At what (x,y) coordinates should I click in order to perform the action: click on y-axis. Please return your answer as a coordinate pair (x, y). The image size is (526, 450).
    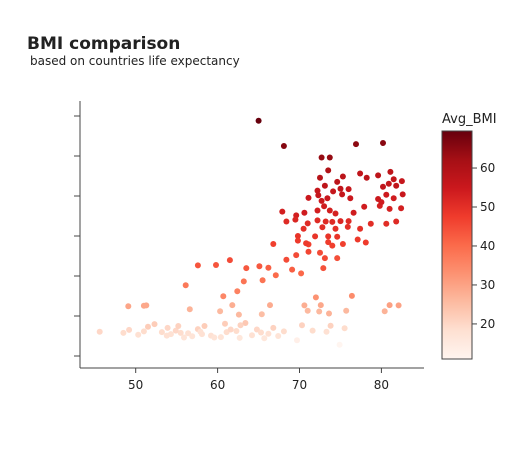
    Looking at the image, I should click on (77, 234).